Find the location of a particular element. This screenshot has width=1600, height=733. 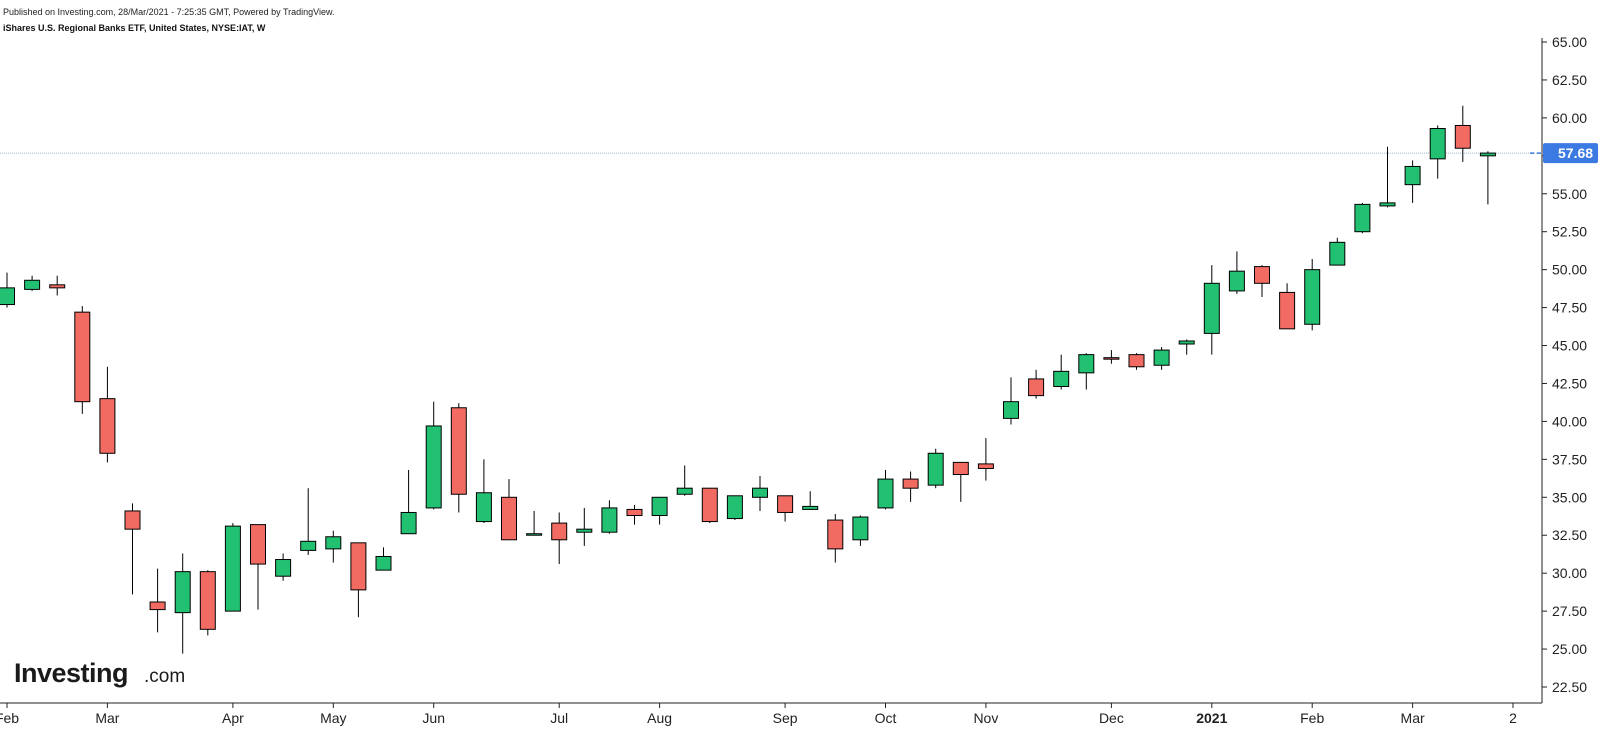

x-tick-label: May is located at coordinates (333, 718).